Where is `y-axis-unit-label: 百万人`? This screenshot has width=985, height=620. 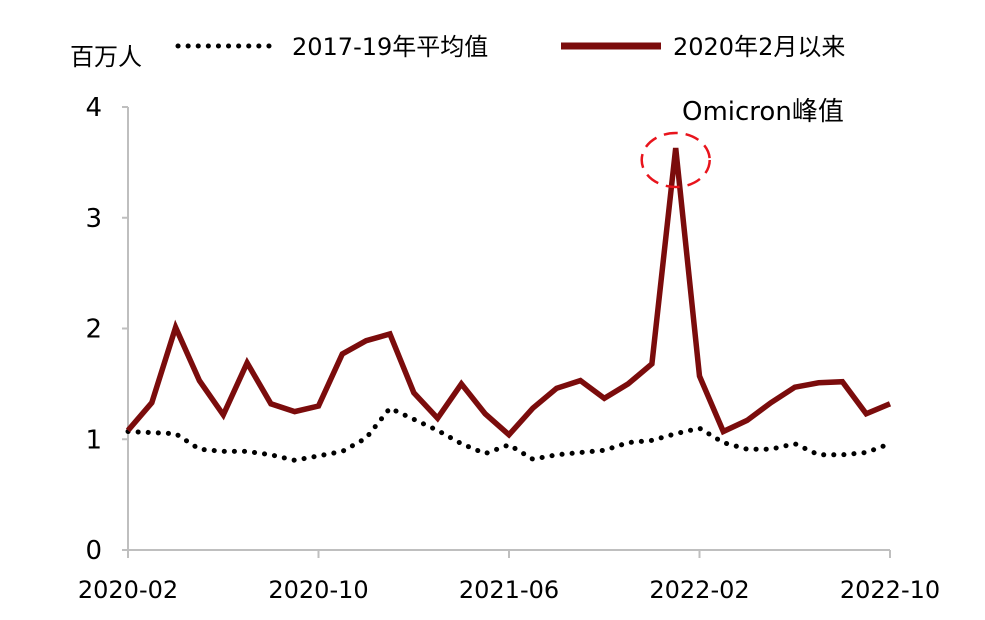
y-axis-unit-label: 百万人 is located at coordinates (106, 57).